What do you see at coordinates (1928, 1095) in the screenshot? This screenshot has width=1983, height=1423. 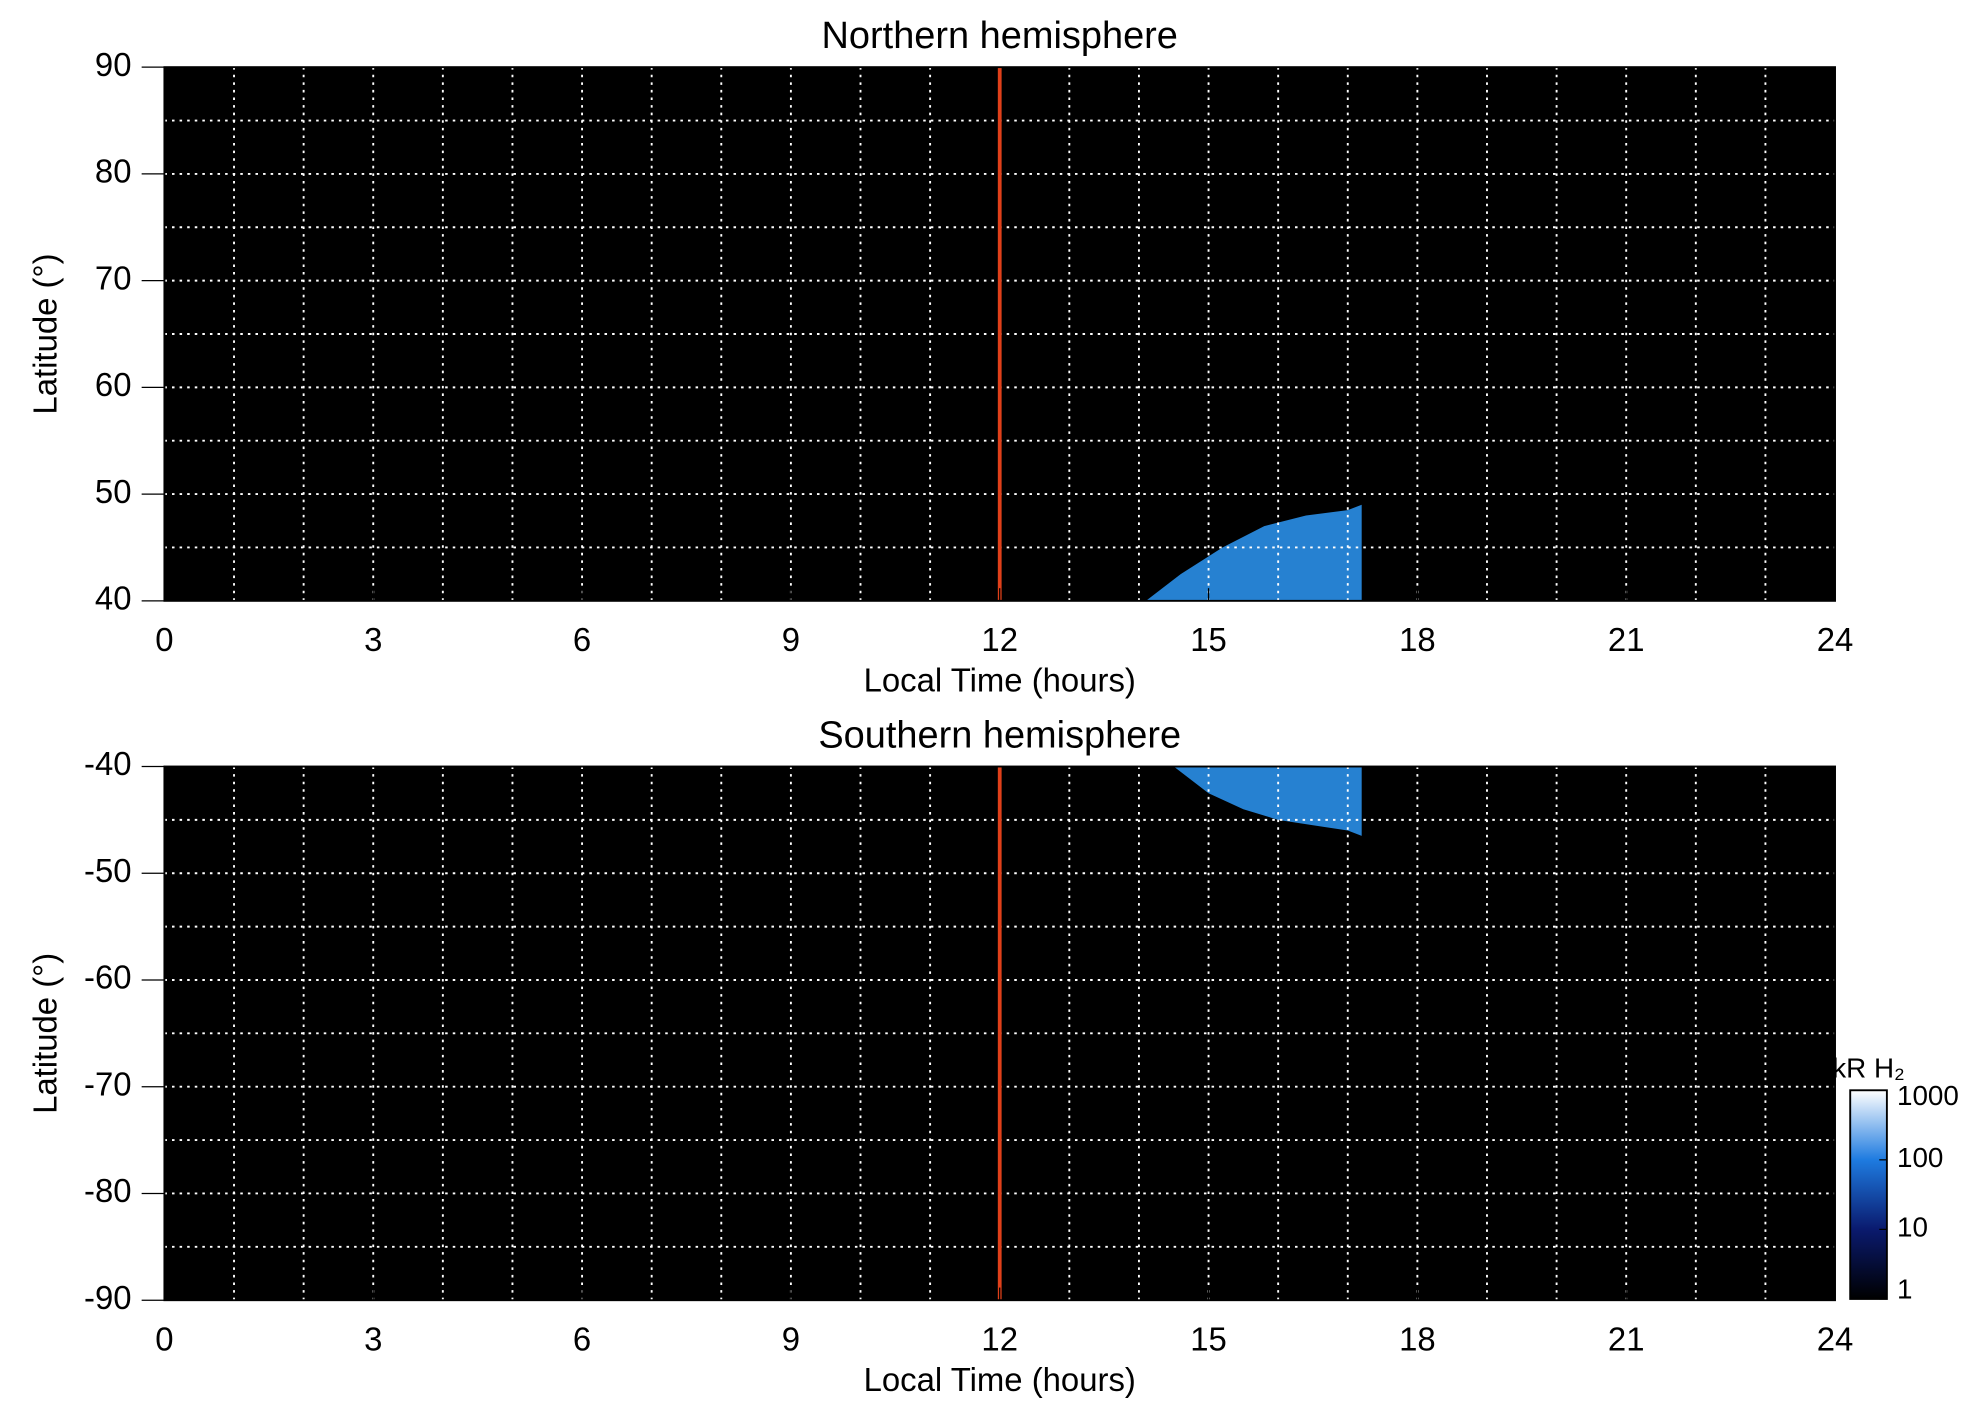 I see `colorbar-tick-label: 1000` at bounding box center [1928, 1095].